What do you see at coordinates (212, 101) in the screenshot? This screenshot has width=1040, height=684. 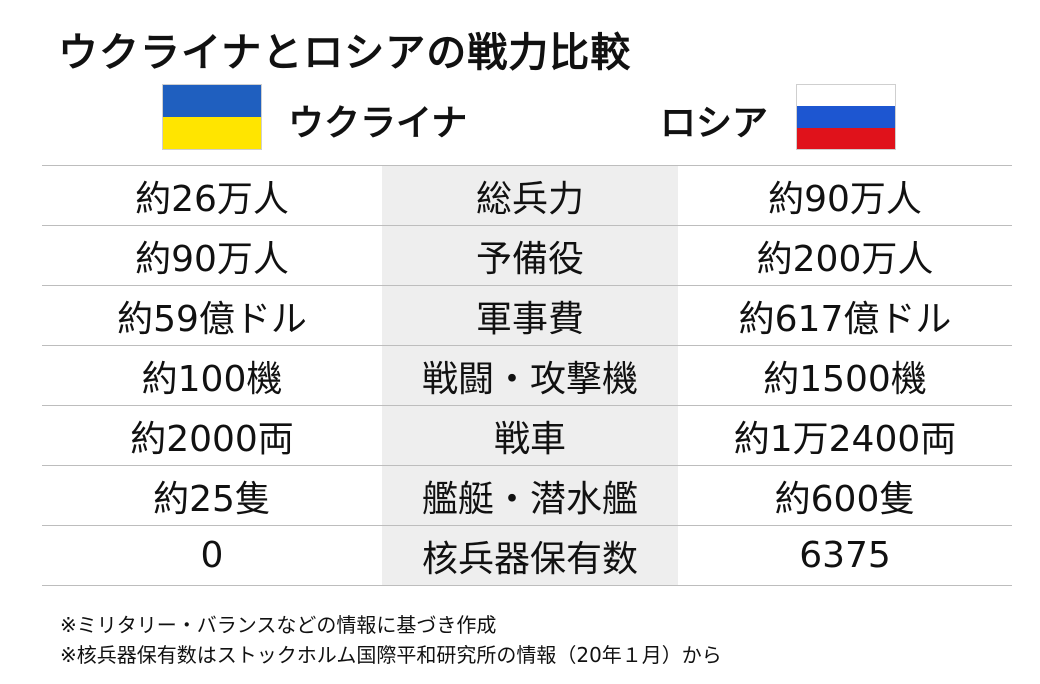 I see `ukraine-flag-stripe-blue` at bounding box center [212, 101].